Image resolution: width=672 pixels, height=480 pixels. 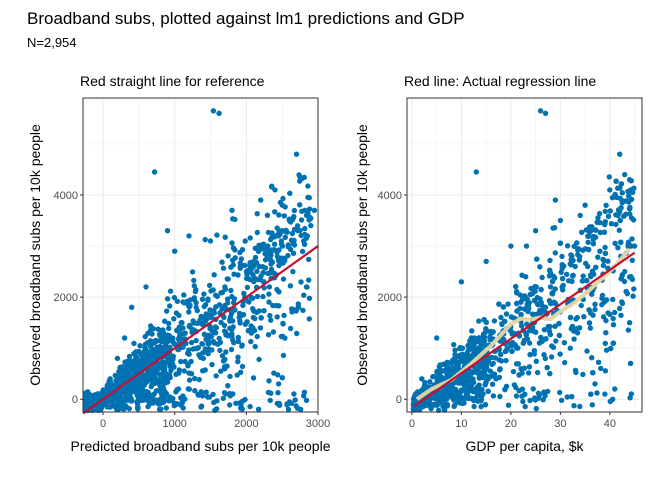 What do you see at coordinates (174, 424) in the screenshot?
I see `x-tick-label: 1000` at bounding box center [174, 424].